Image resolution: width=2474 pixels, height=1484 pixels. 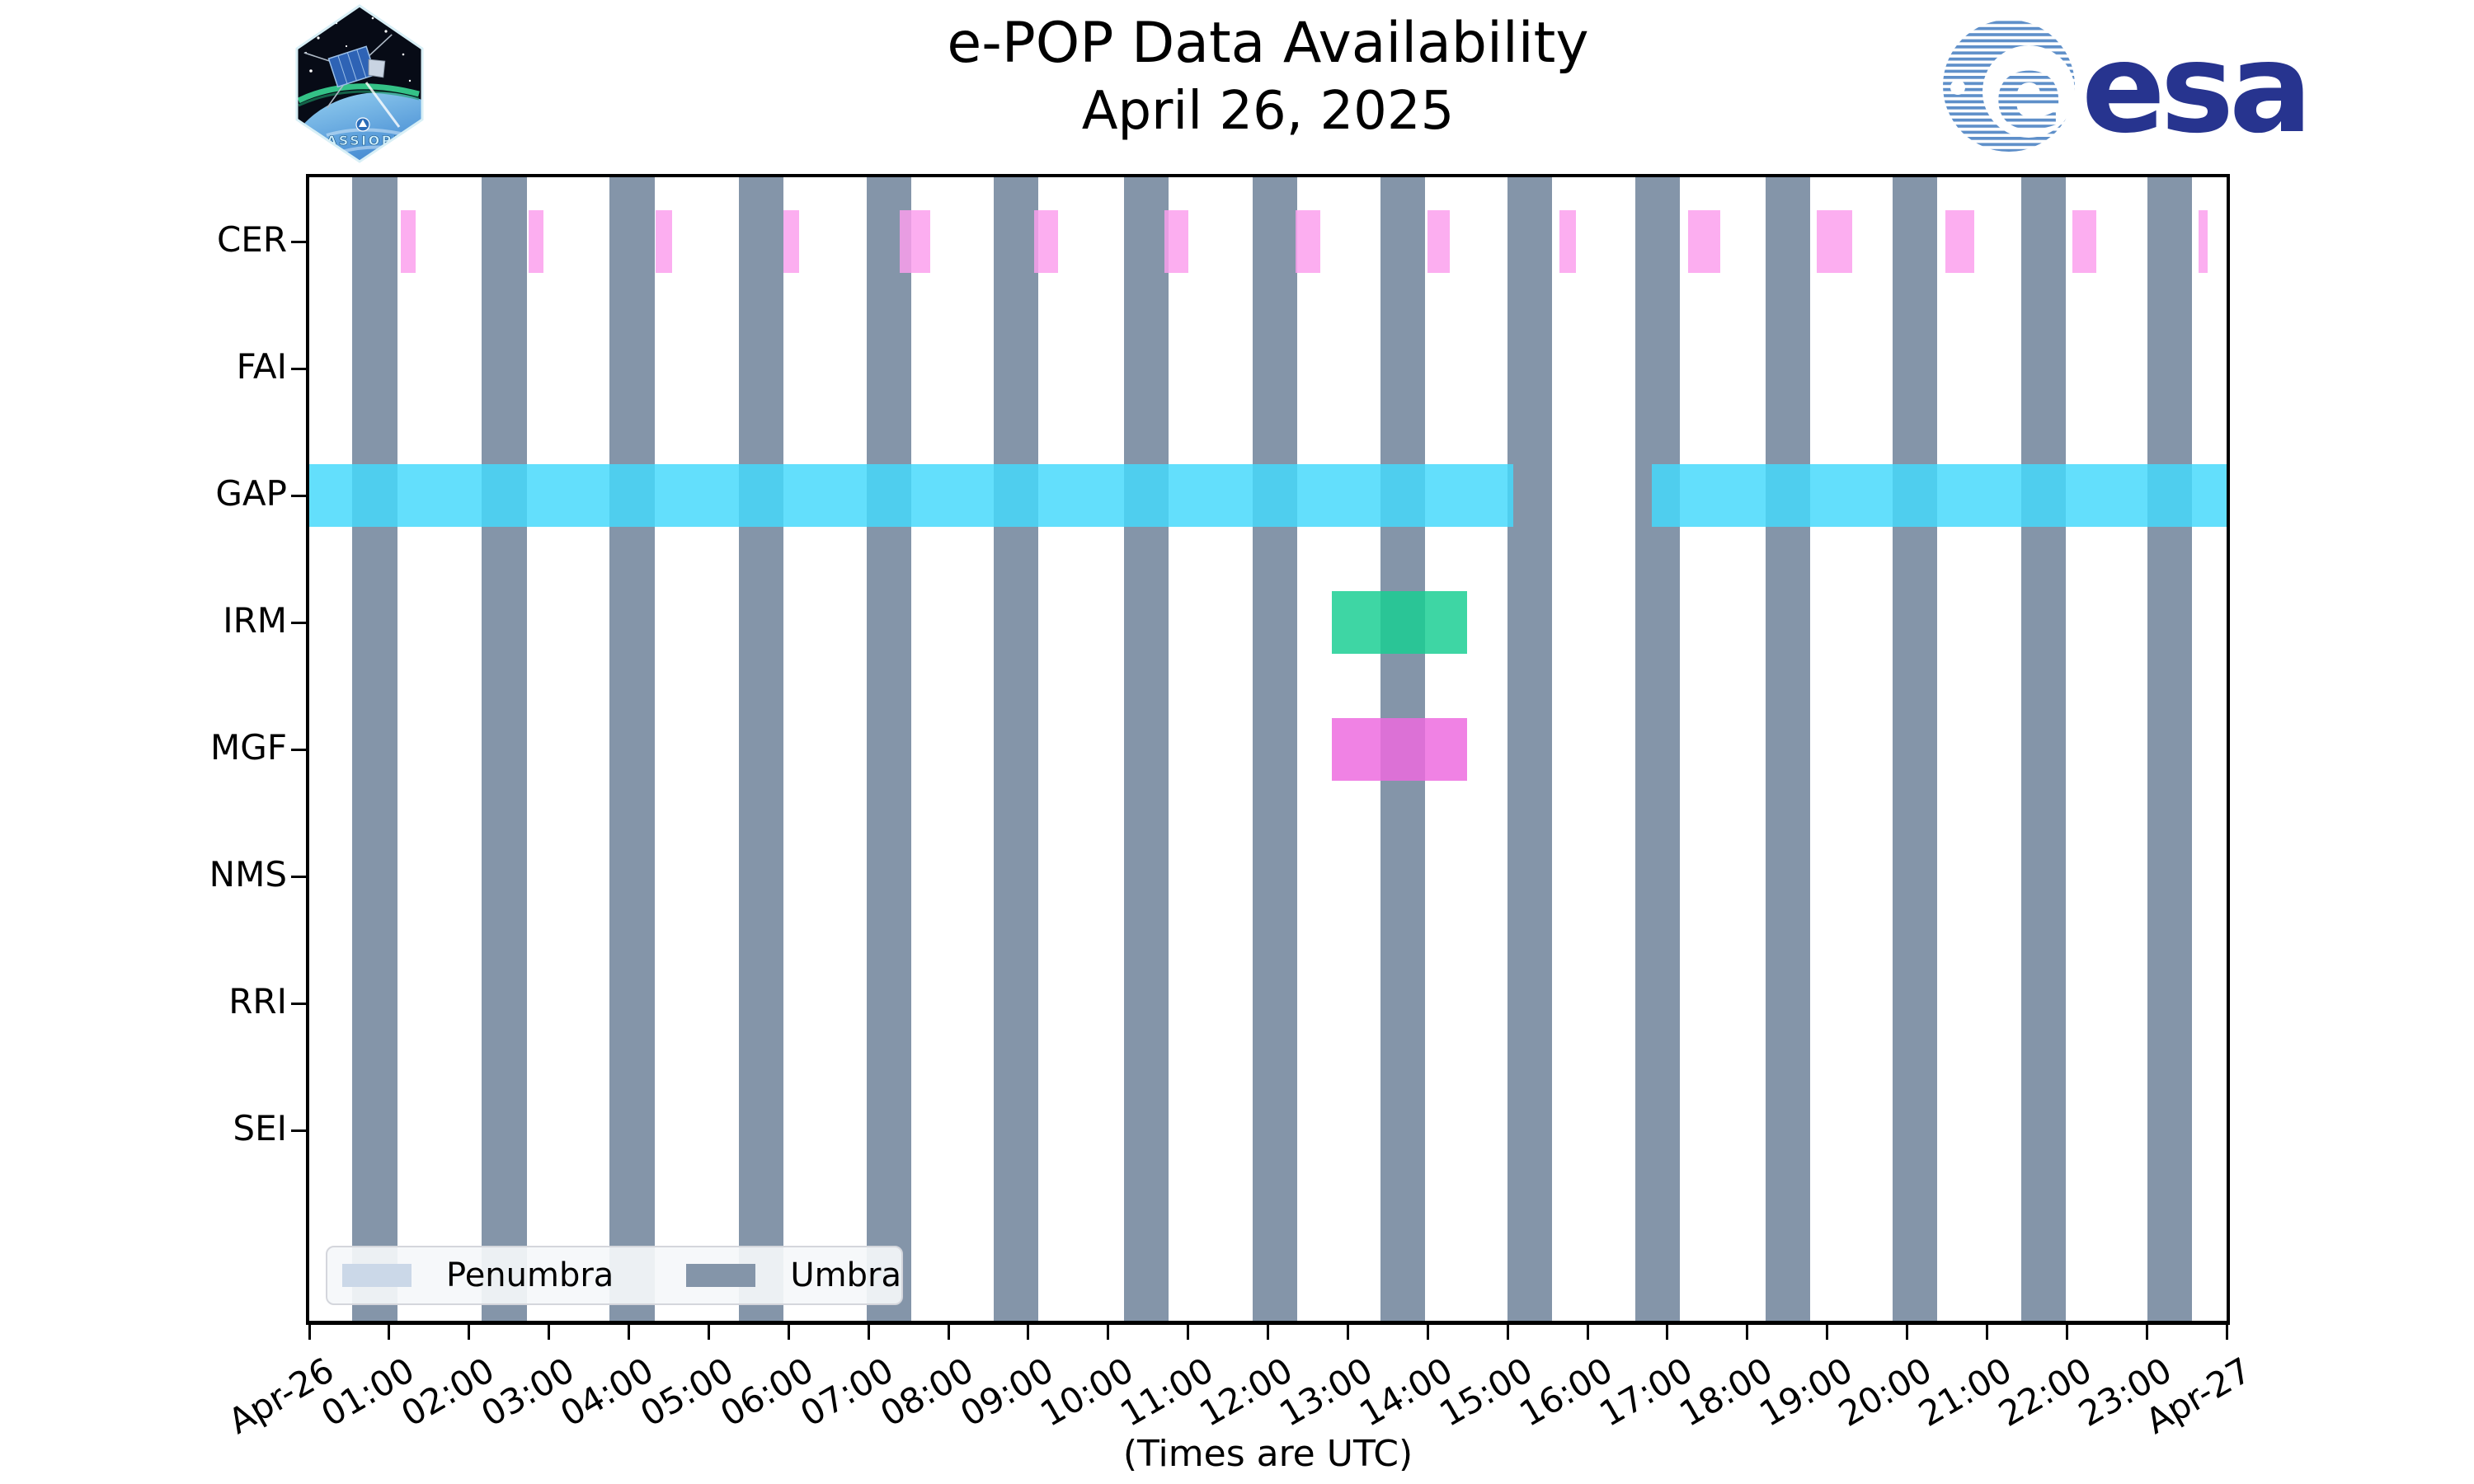 I want to click on umbra-swatch, so click(x=721, y=1275).